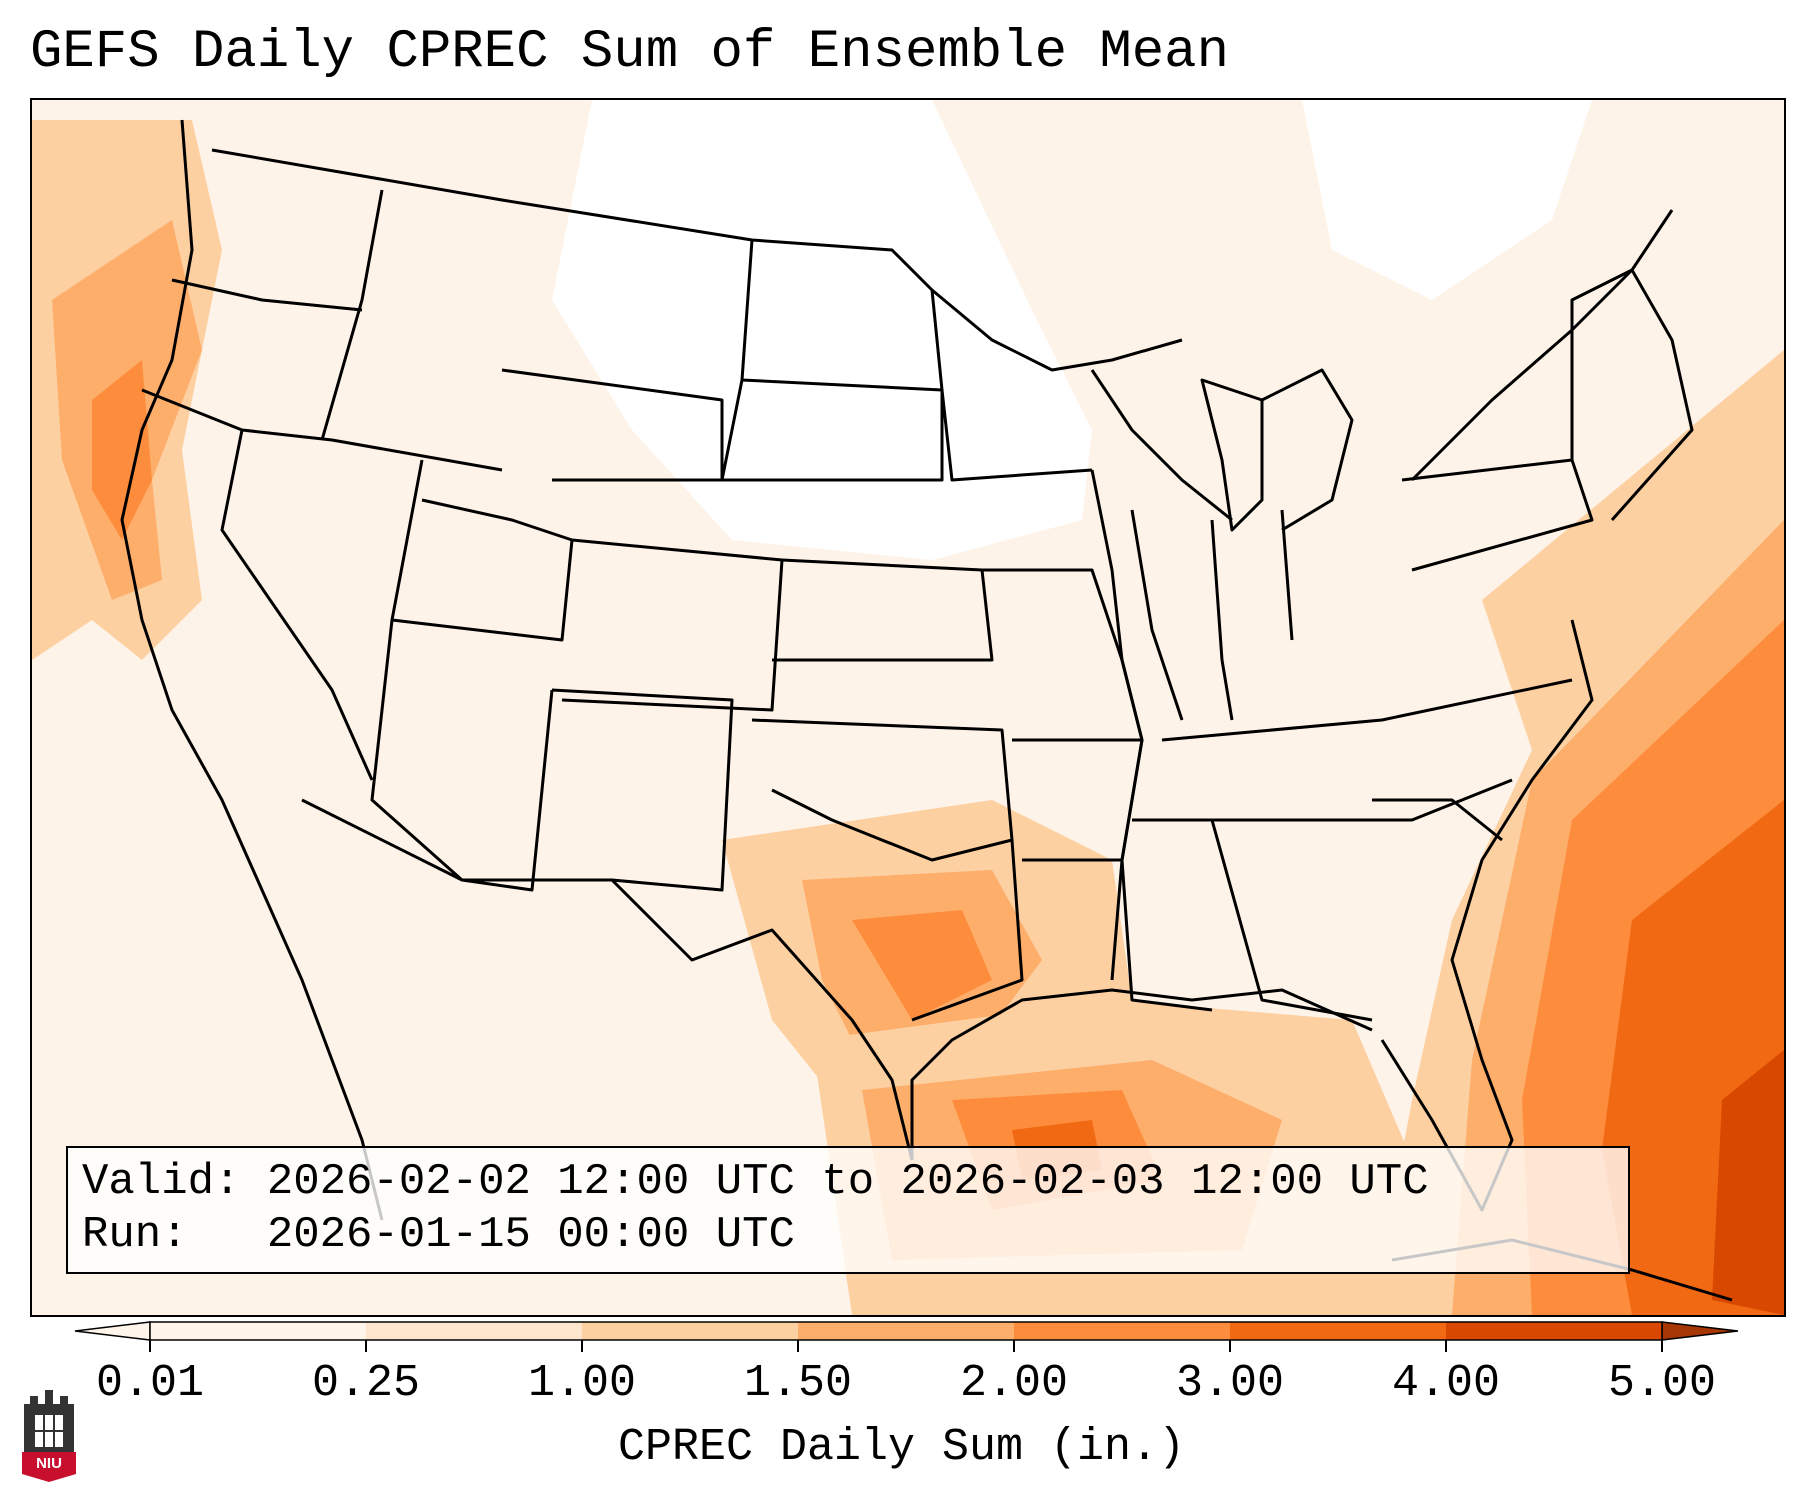 Image resolution: width=1803 pixels, height=1500 pixels. What do you see at coordinates (112, 1331) in the screenshot?
I see `colorbar-extend-low` at bounding box center [112, 1331].